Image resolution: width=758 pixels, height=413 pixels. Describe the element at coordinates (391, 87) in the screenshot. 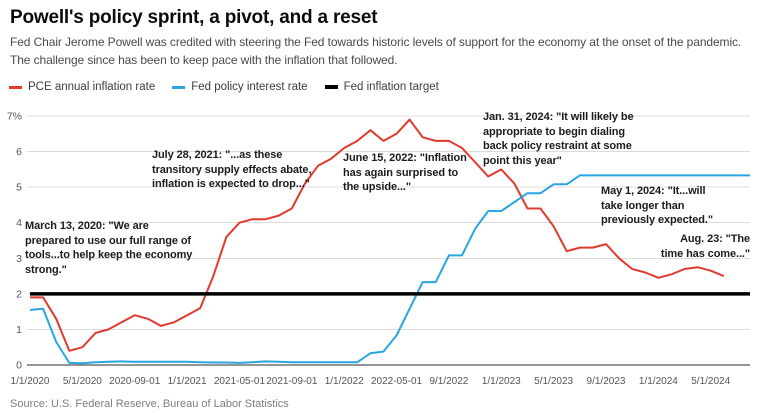

I see `legend-label-fed-target: Fed inflation target` at that location.